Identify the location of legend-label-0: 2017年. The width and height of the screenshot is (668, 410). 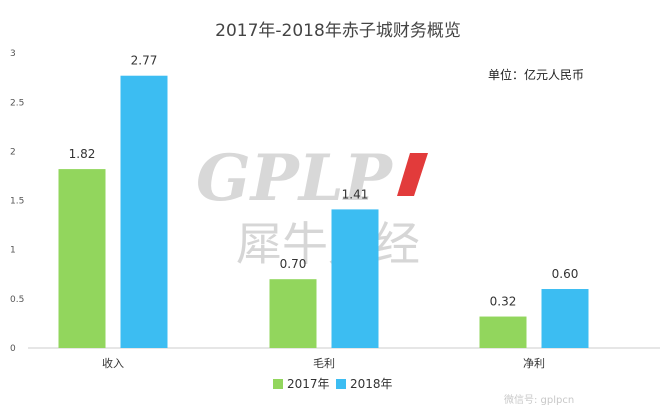
(308, 384).